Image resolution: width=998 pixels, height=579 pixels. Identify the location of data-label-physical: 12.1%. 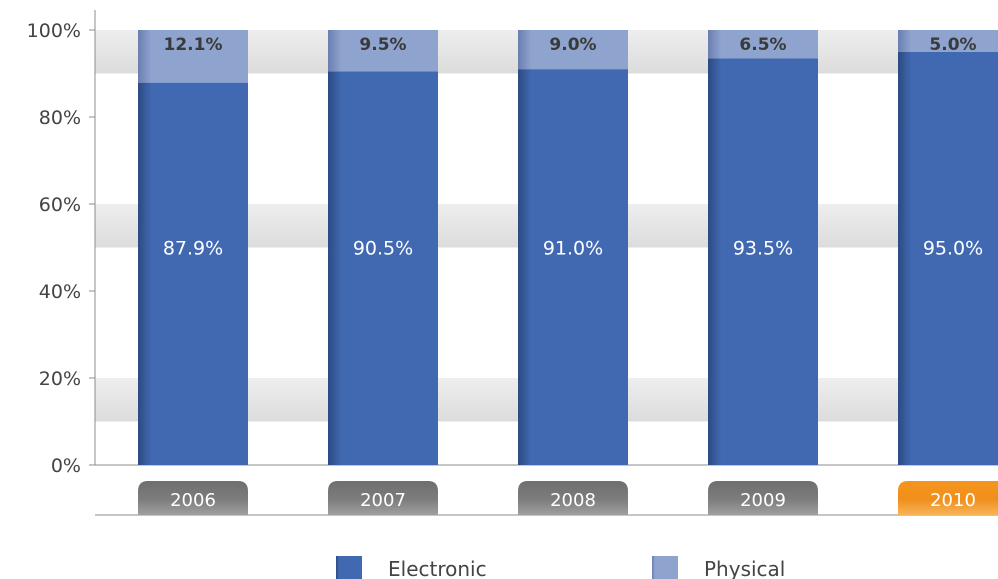
(193, 45).